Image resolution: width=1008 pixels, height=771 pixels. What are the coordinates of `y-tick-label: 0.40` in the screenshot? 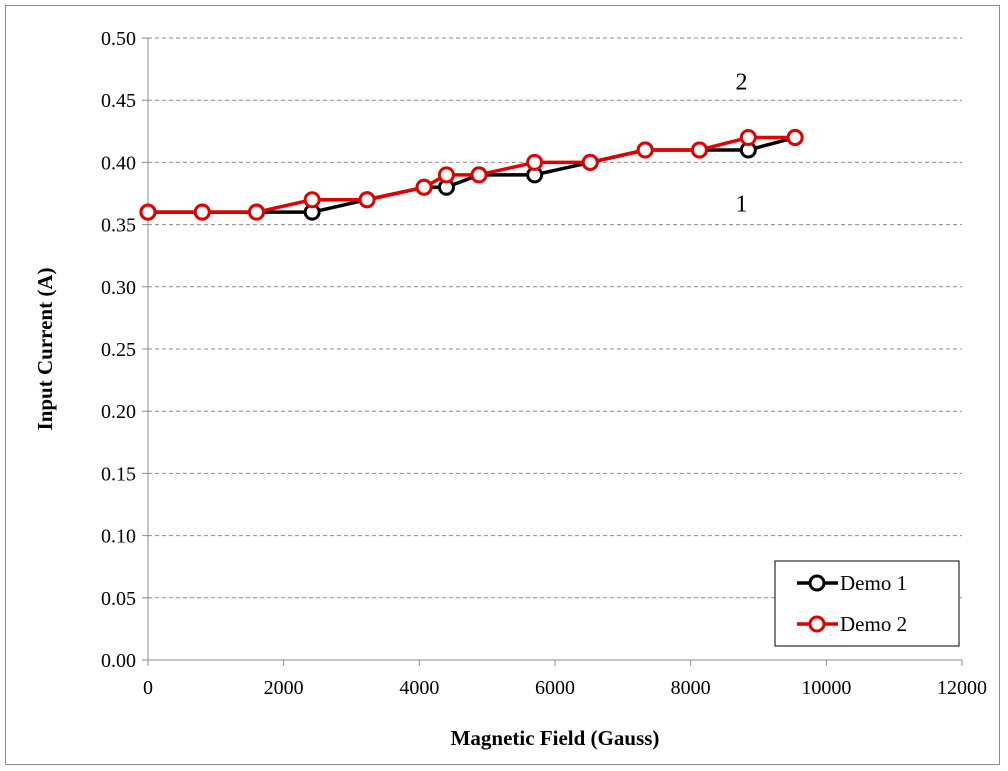 It's located at (118, 163).